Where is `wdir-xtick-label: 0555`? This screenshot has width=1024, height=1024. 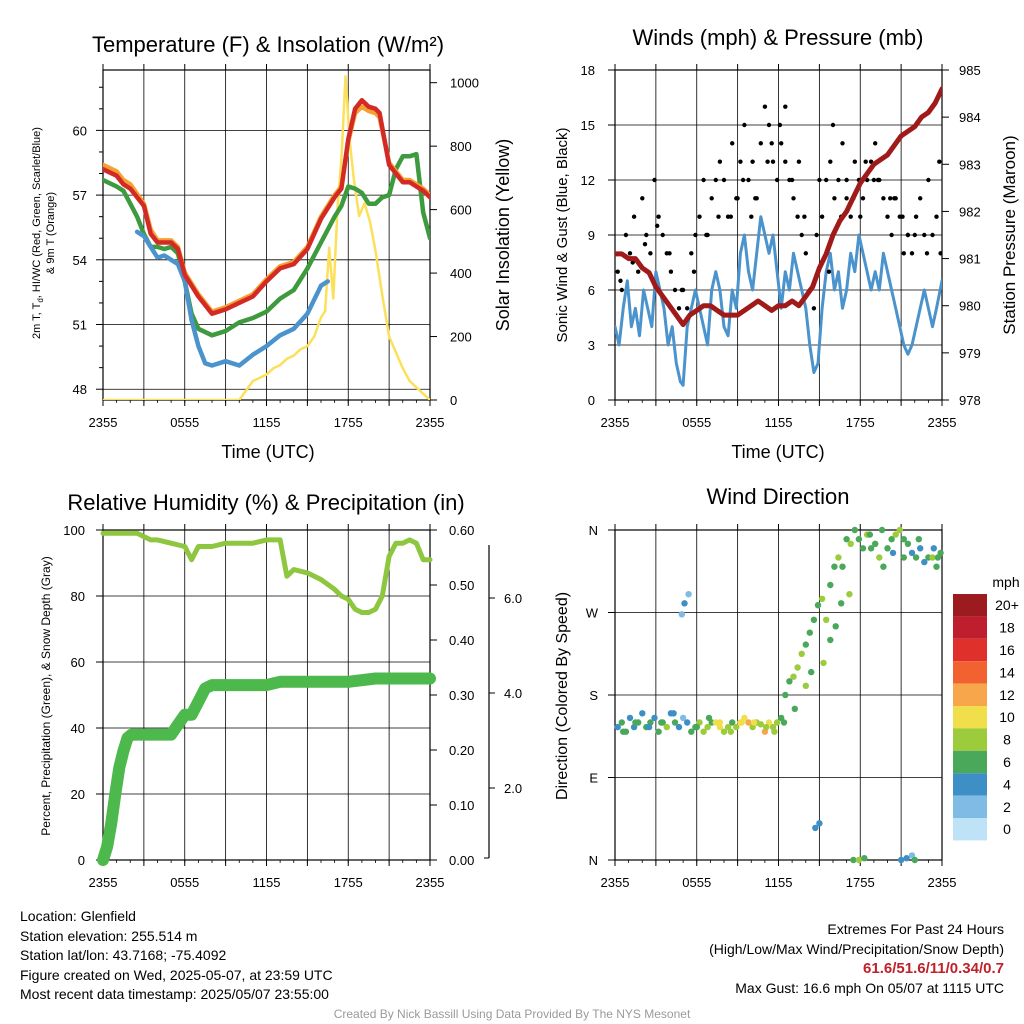 wdir-xtick-label: 0555 is located at coordinates (696, 882).